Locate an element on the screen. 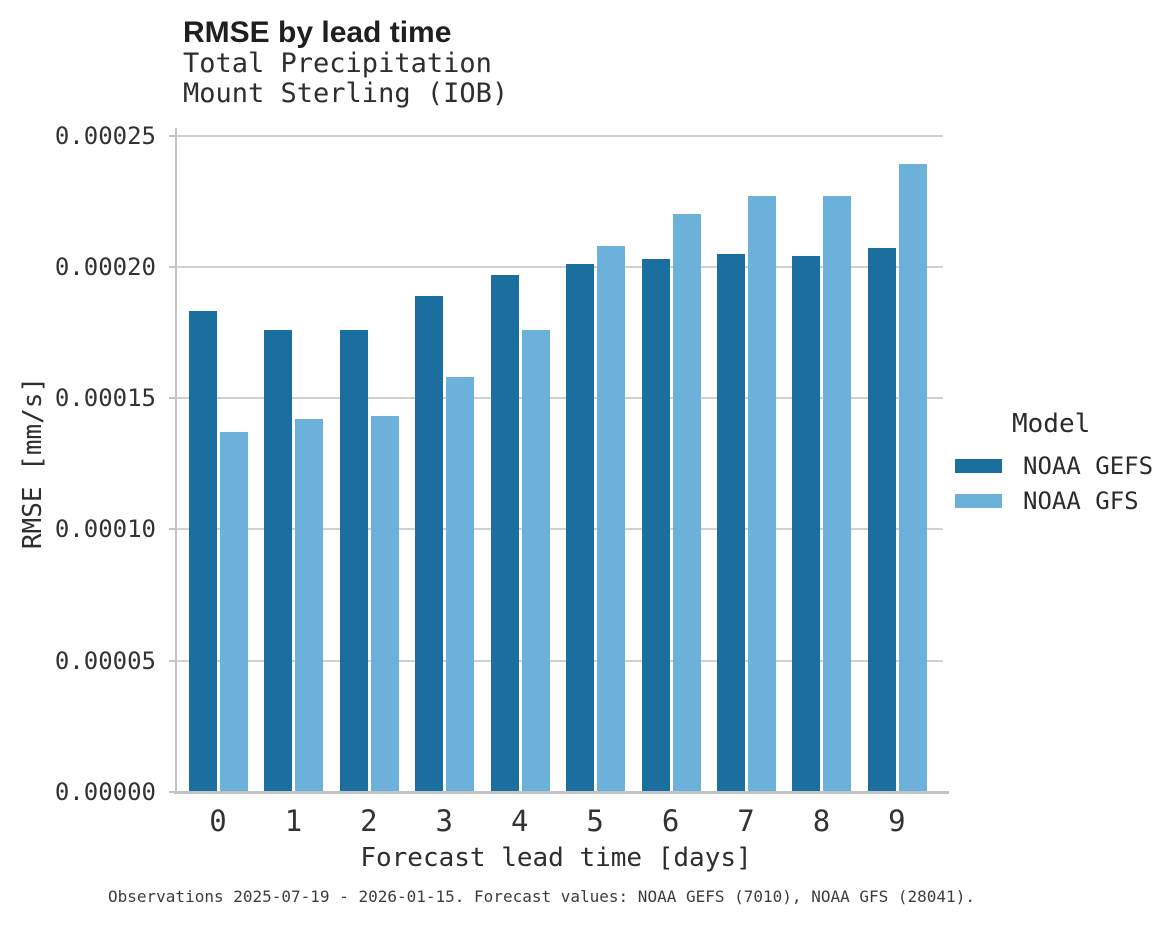  y-tick-label: 0.00015 is located at coordinates (105, 398).